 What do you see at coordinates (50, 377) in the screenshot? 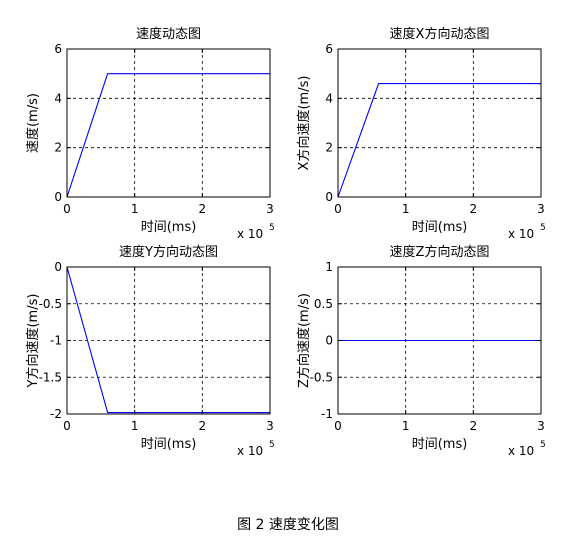
I see `y-tick-label: -1.5` at bounding box center [50, 377].